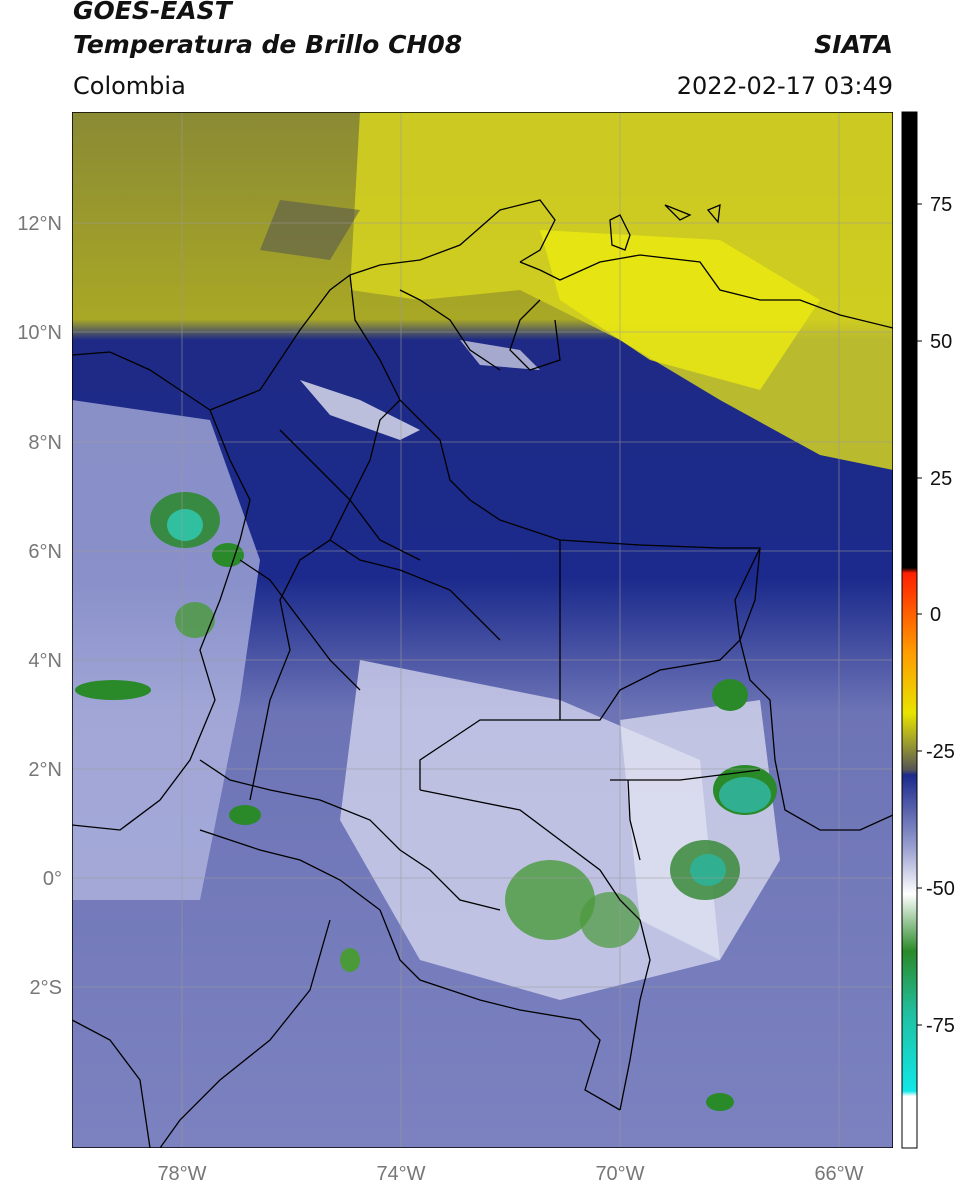 The height and width of the screenshot is (1190, 966). What do you see at coordinates (45, 770) in the screenshot?
I see `lat-tick: 2°N` at bounding box center [45, 770].